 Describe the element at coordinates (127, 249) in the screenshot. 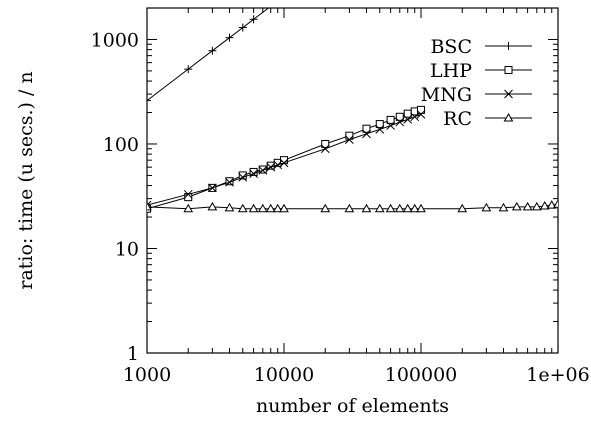

I see `y-tick-label: 10` at that location.